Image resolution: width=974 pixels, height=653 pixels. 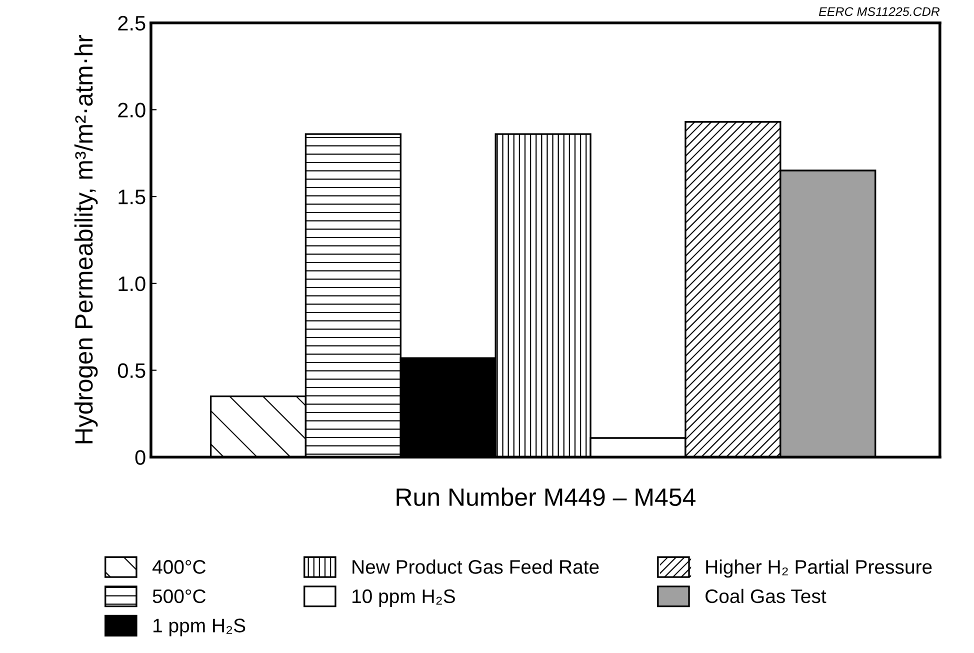 What do you see at coordinates (546, 497) in the screenshot?
I see `x-axis-title: Run Number M449 – M454` at bounding box center [546, 497].